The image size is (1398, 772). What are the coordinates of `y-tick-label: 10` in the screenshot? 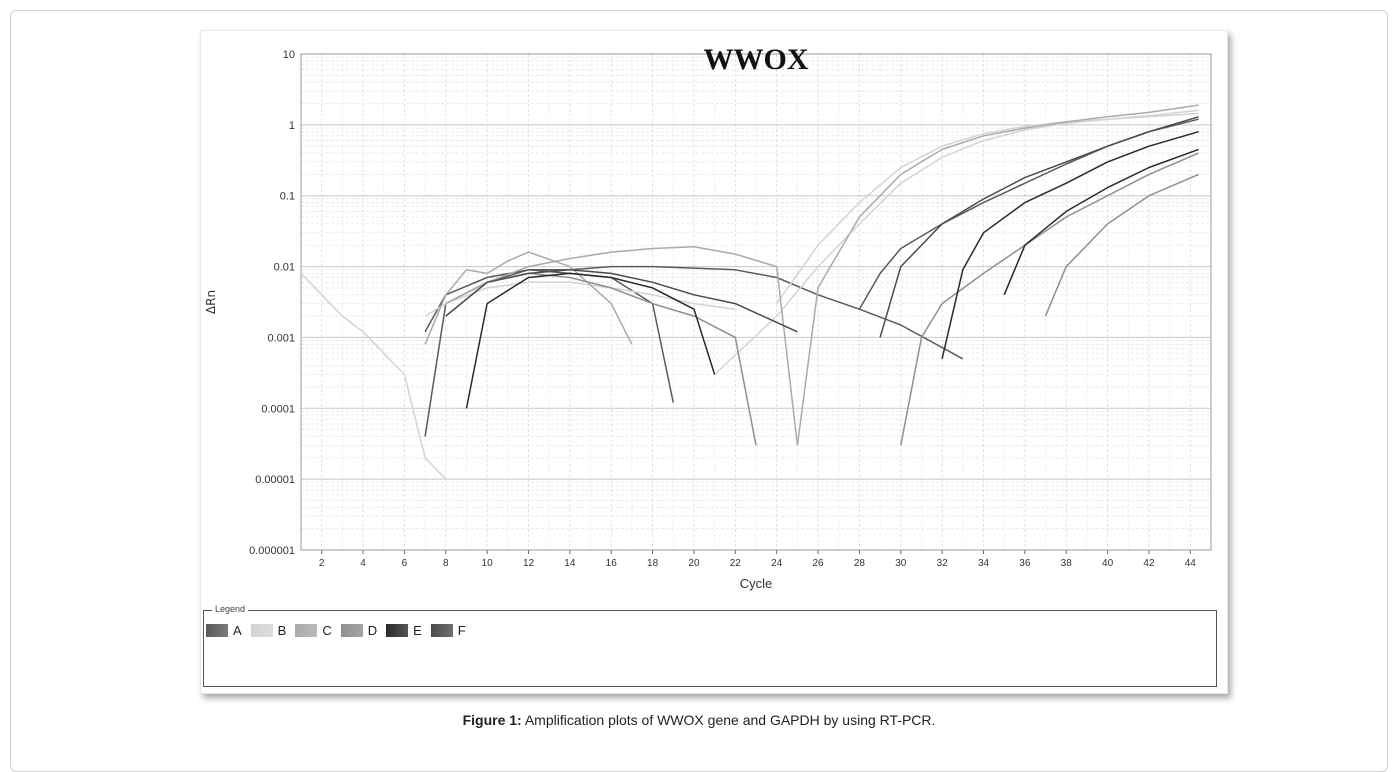 It's located at (289, 55).